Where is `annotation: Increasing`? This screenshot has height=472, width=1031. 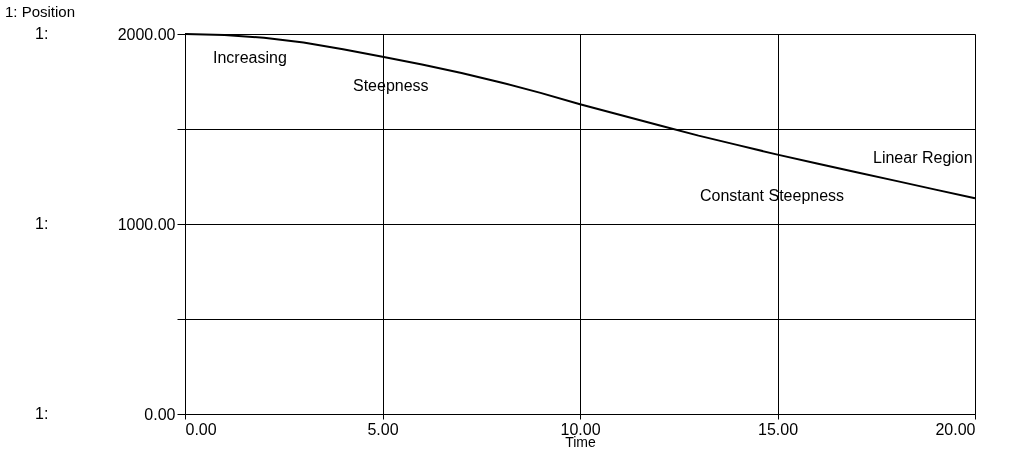 annotation: Increasing is located at coordinates (250, 57).